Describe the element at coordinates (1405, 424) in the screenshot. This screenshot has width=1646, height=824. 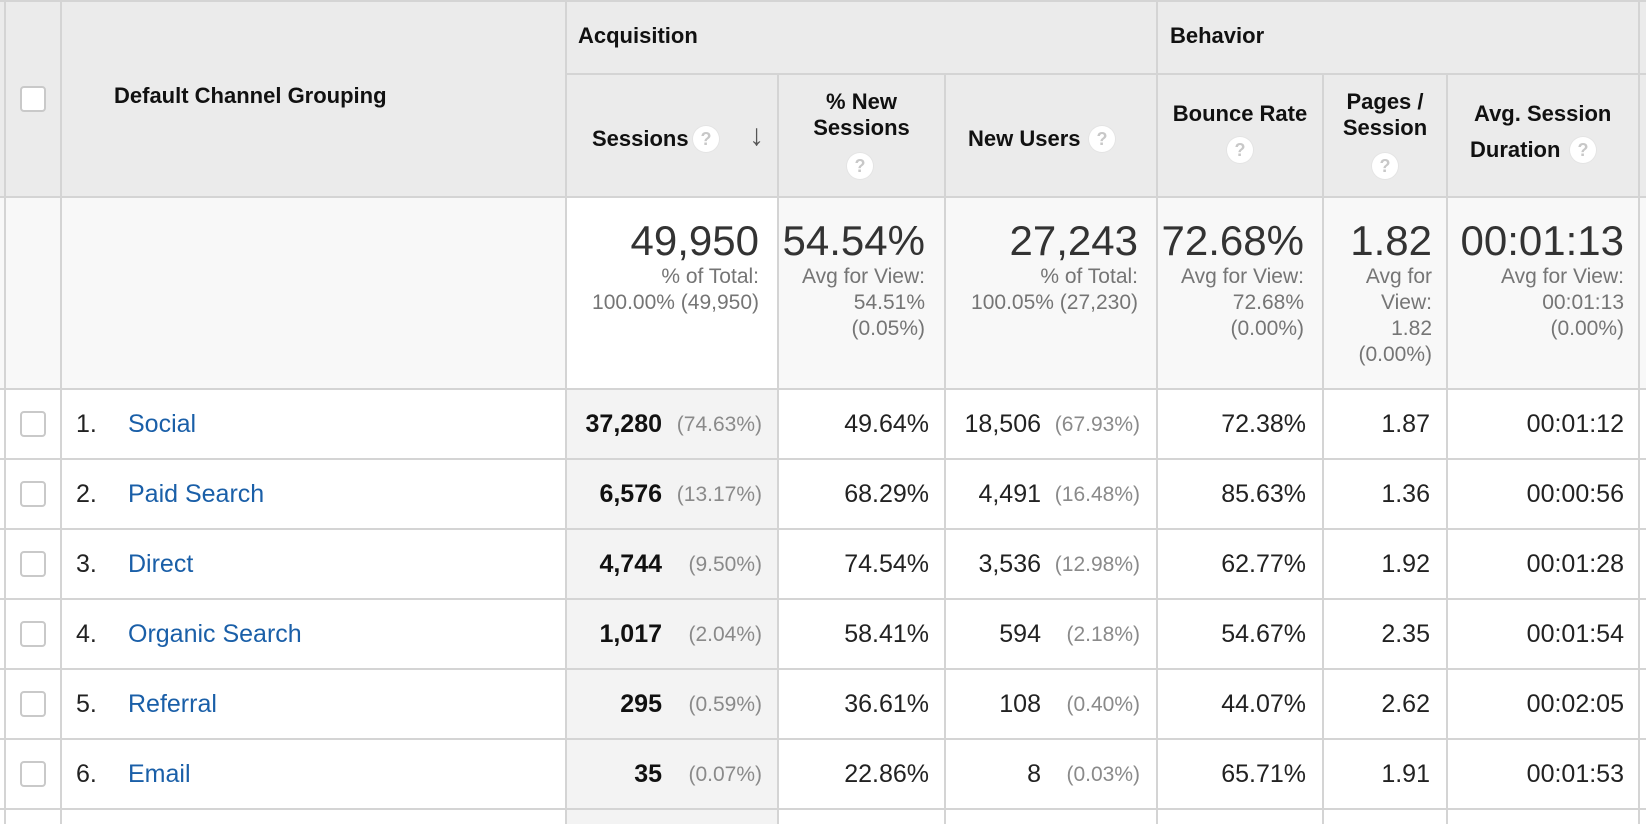
I see `pages-per-session-value: 1.87` at that location.